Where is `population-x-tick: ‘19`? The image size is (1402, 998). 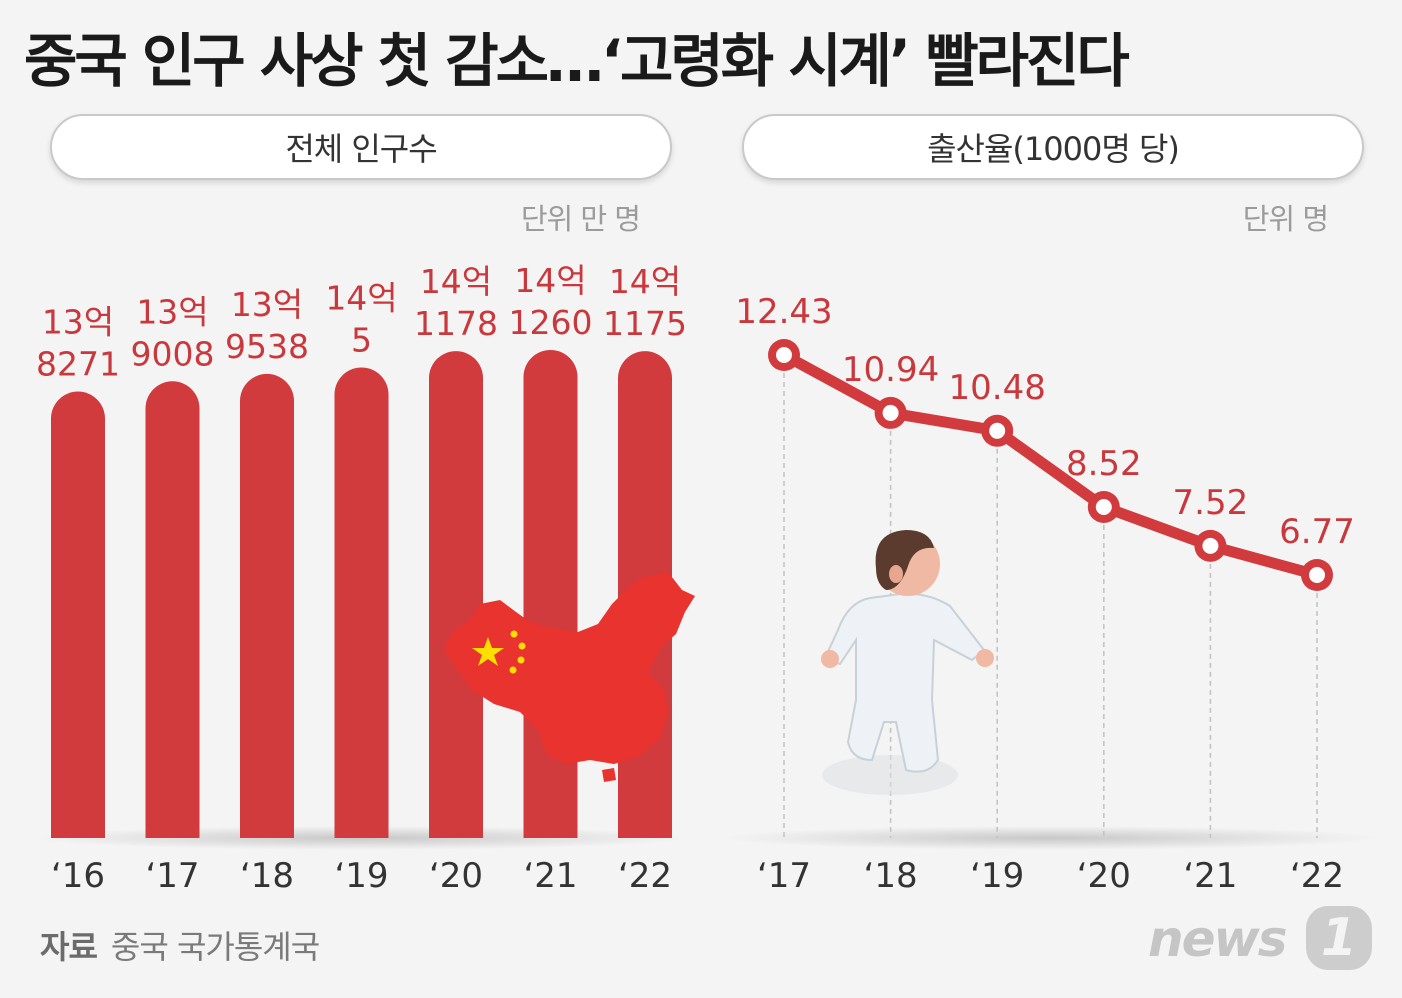 population-x-tick: ‘19 is located at coordinates (361, 876).